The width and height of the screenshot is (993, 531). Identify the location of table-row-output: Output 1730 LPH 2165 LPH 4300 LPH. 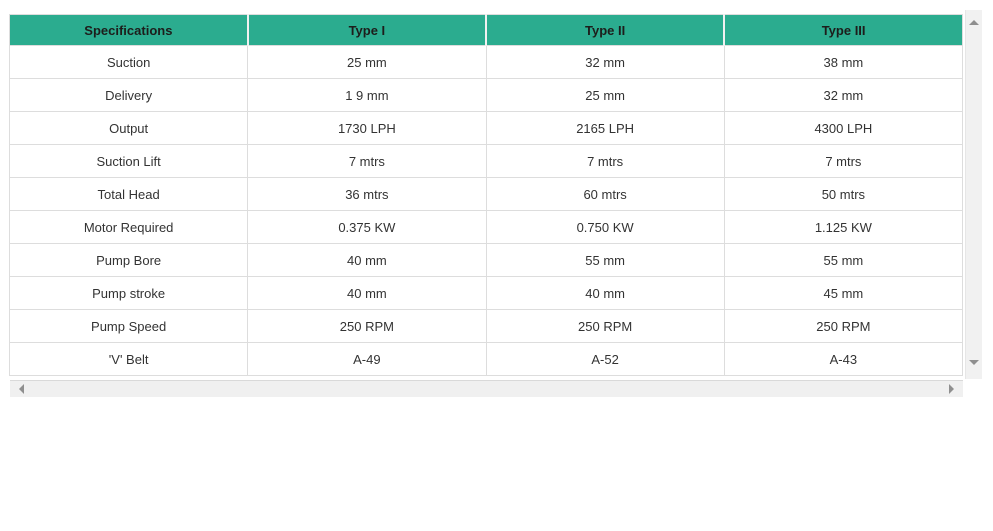
(486, 128).